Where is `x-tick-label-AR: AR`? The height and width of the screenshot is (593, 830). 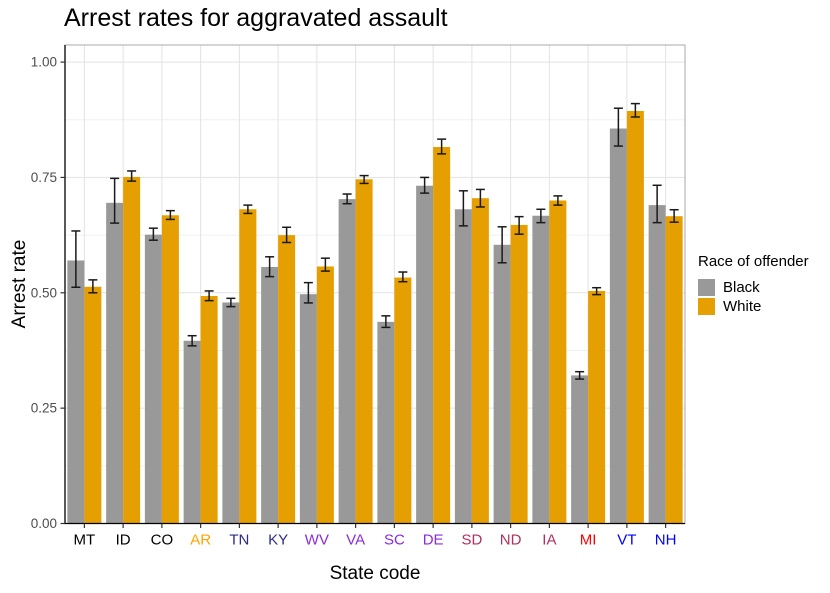
x-tick-label-AR: AR is located at coordinates (200, 540).